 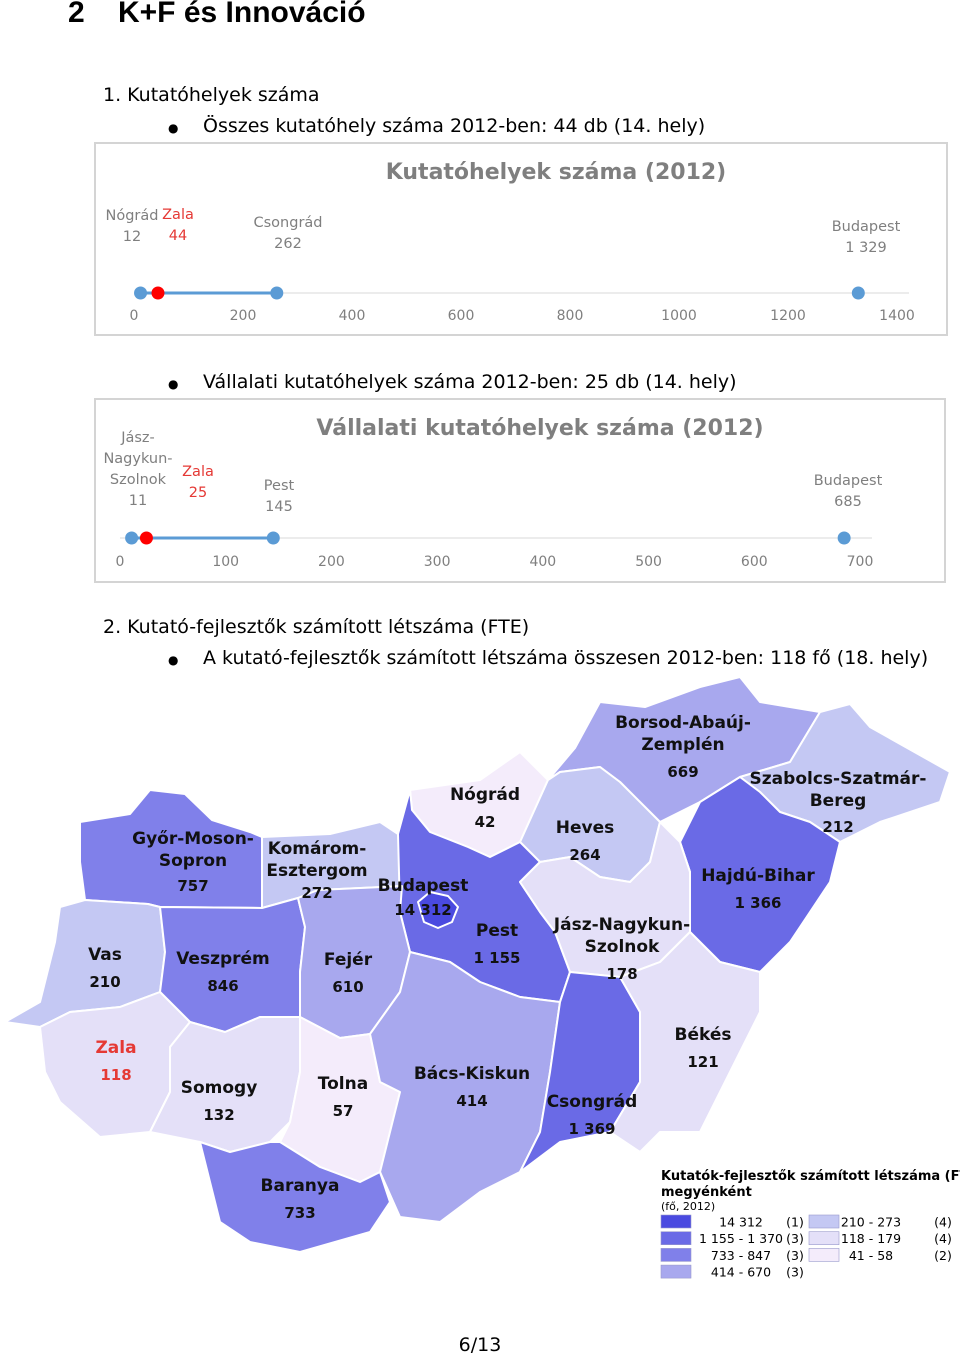 What do you see at coordinates (423, 886) in the screenshot?
I see `county-name-label: Budapest` at bounding box center [423, 886].